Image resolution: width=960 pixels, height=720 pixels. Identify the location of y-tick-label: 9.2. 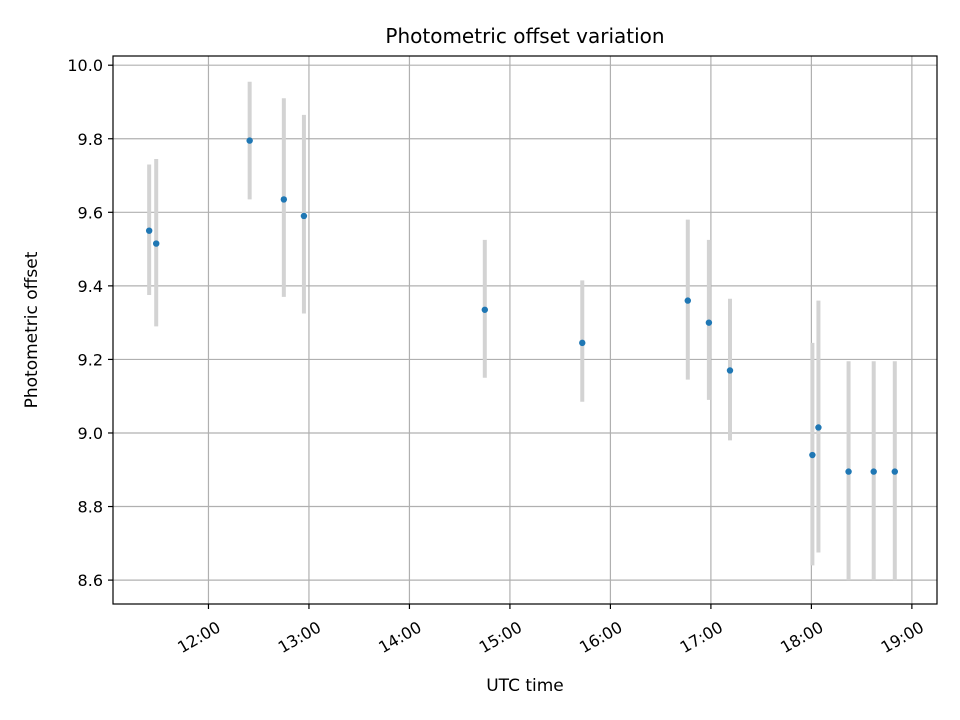
(90, 359).